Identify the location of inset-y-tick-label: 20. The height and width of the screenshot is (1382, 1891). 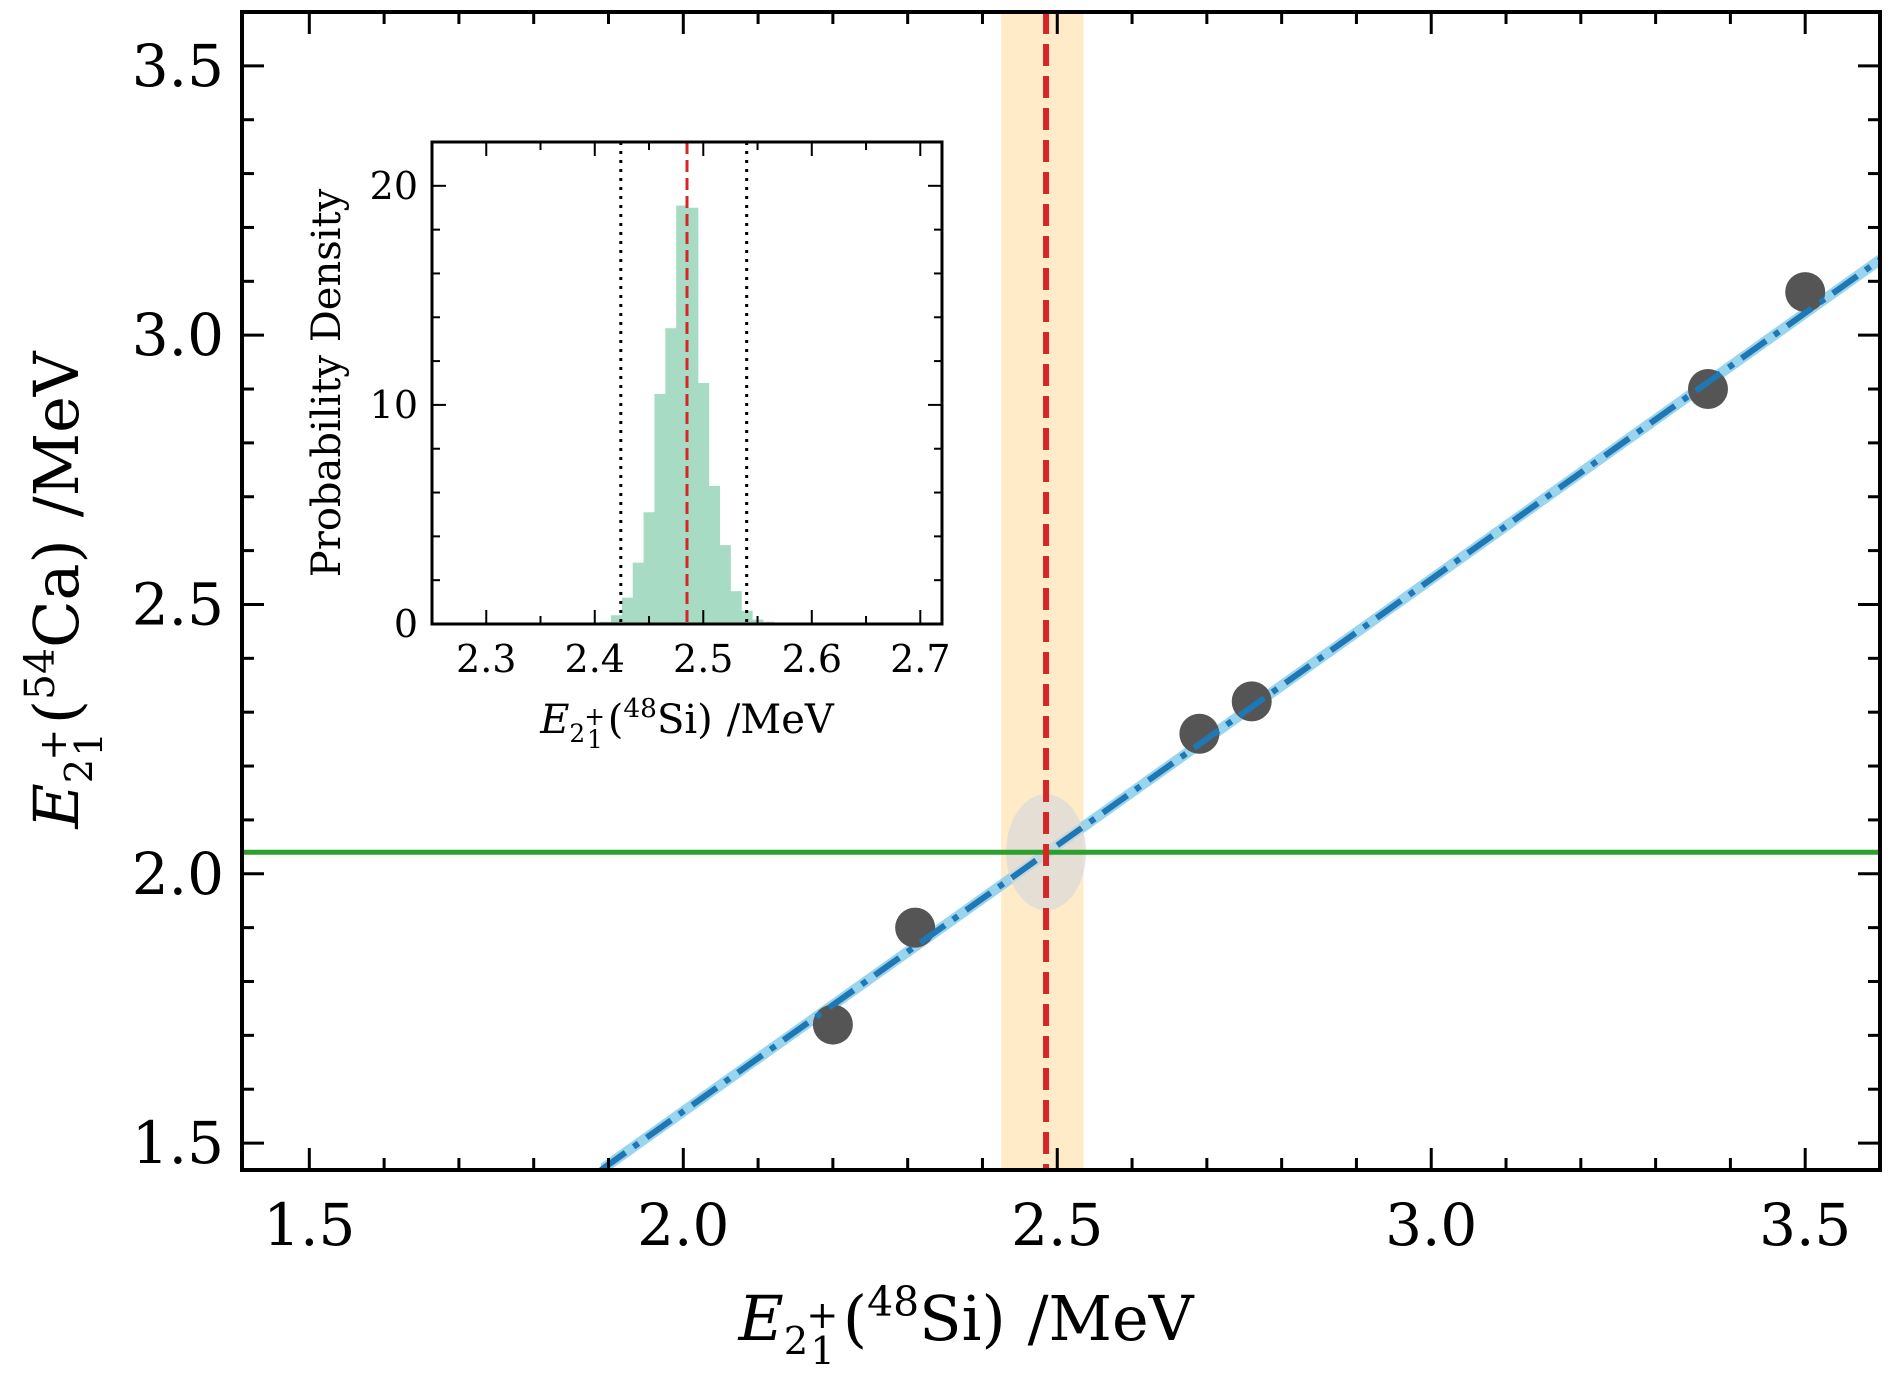
(394, 186).